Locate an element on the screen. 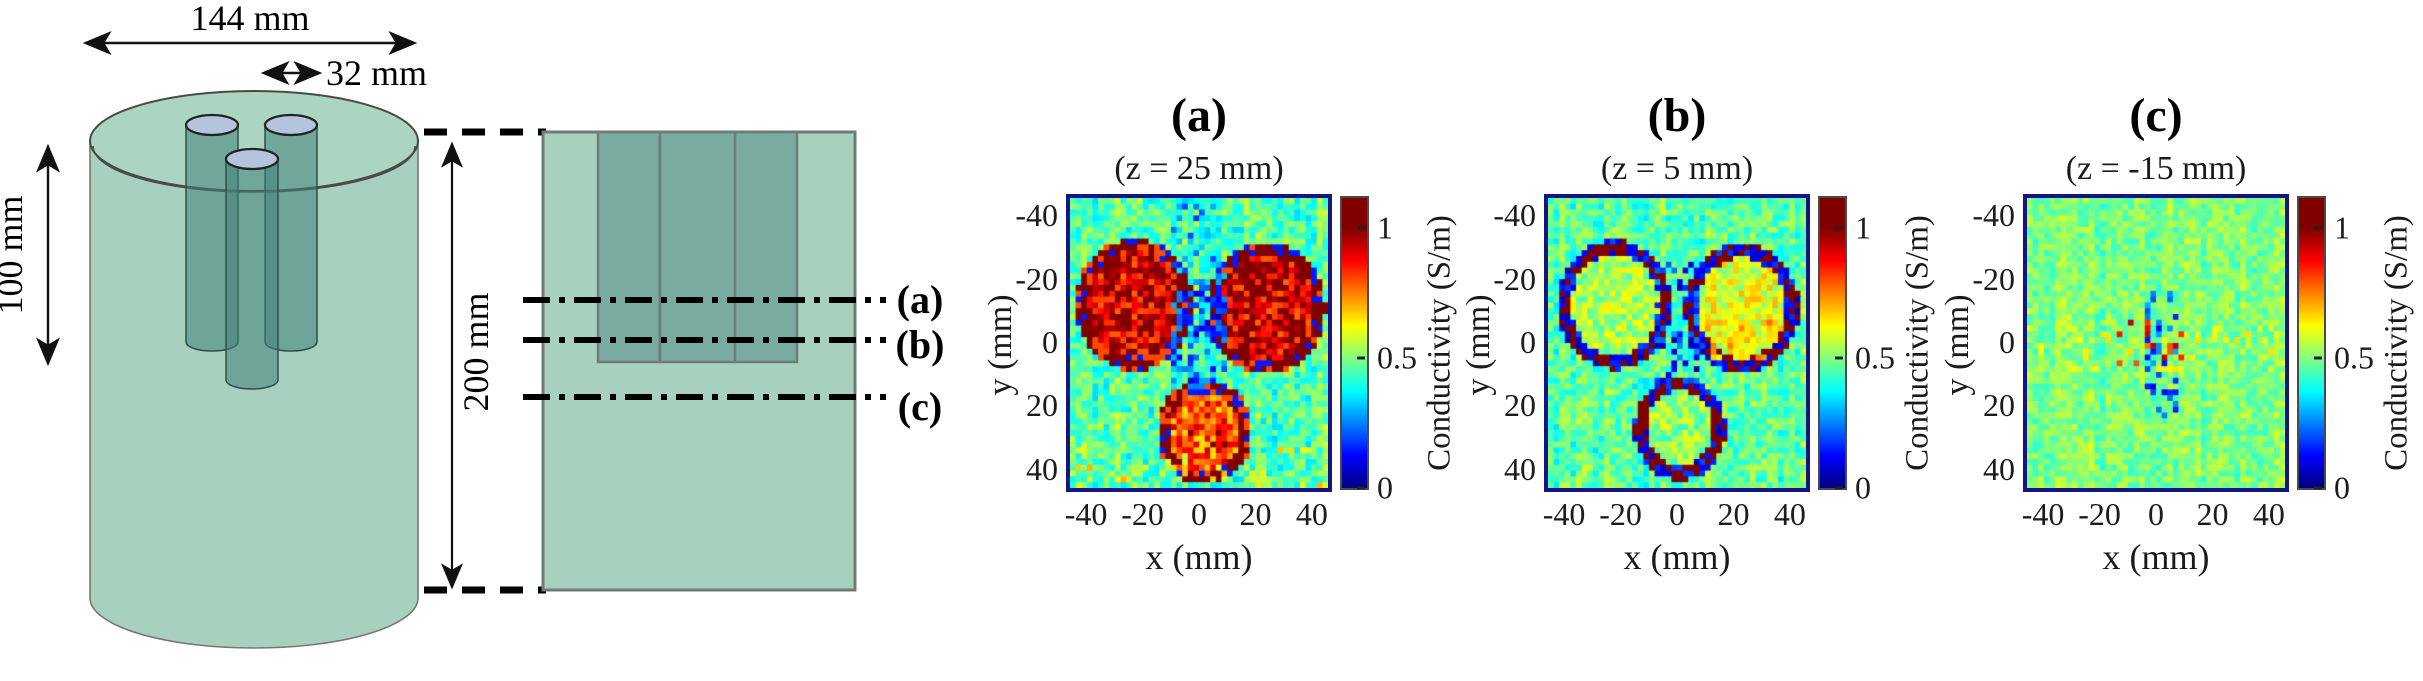  tube-left-top is located at coordinates (212, 125).